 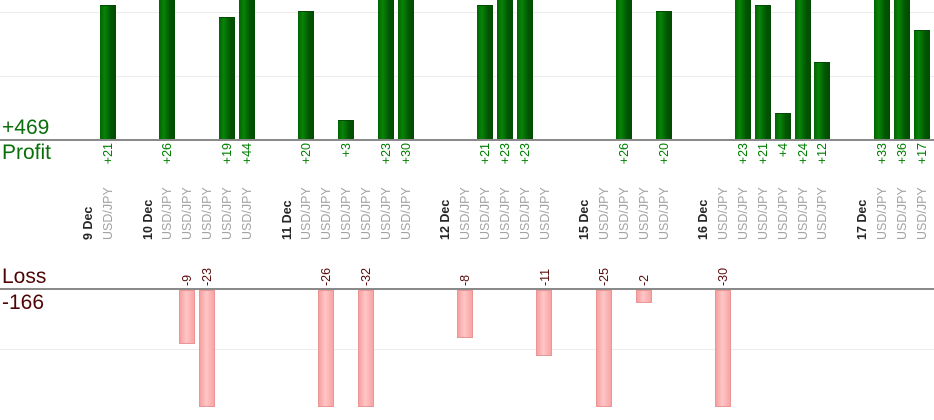 What do you see at coordinates (88, 223) in the screenshot?
I see `x-axis-date-label: 9 Dec` at bounding box center [88, 223].